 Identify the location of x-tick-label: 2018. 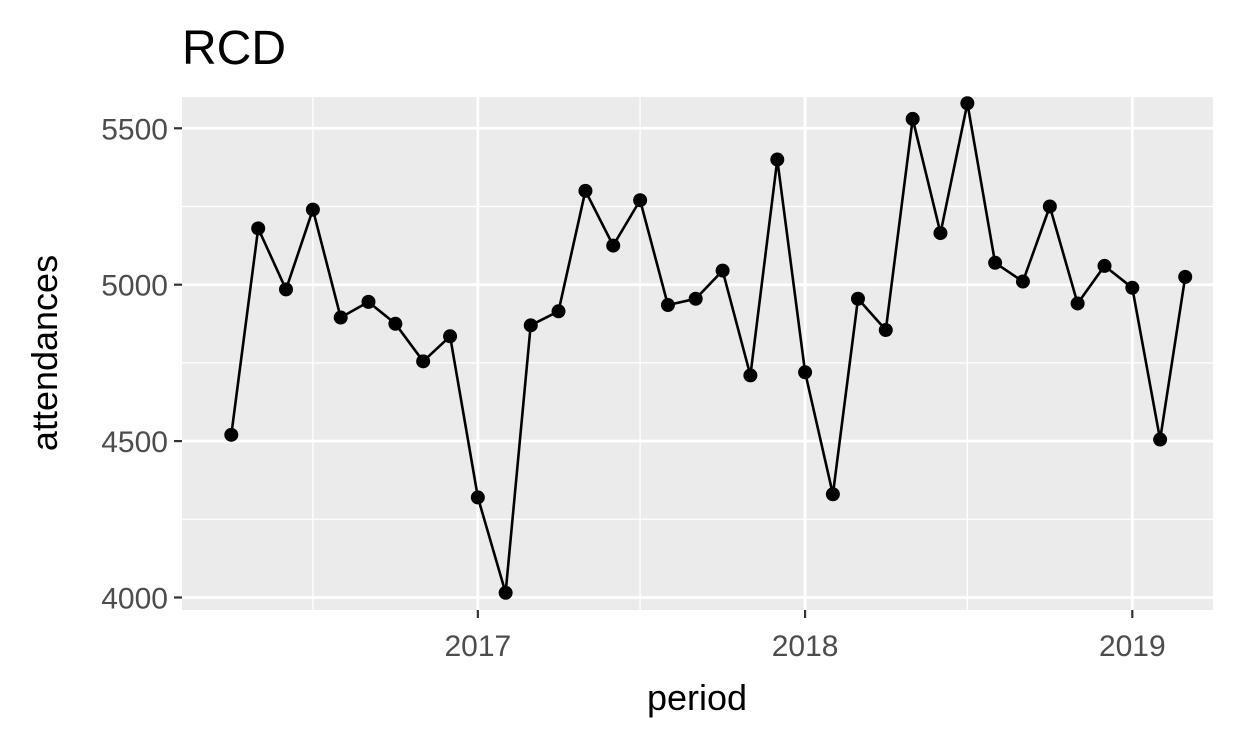
(805, 646).